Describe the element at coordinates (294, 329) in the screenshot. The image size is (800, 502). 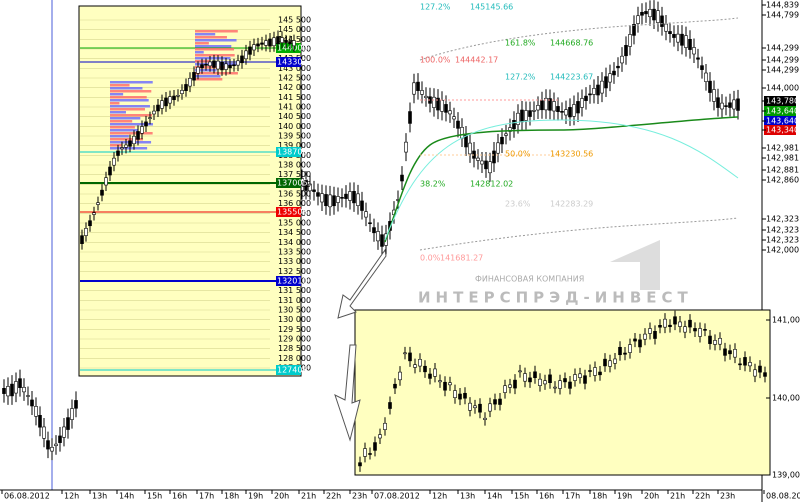
I see `profile-price-label: 129 500` at that location.